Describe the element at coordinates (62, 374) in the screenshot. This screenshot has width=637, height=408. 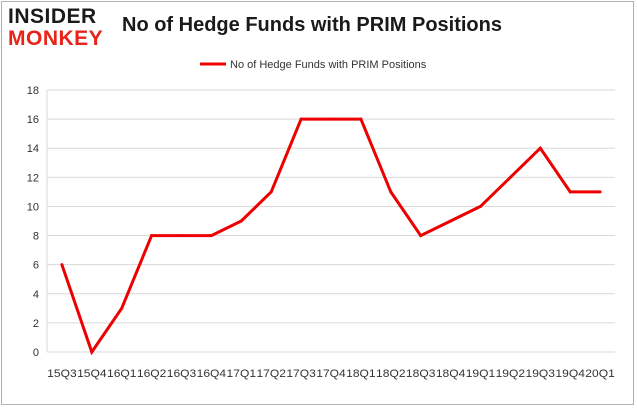
I see `x-tick-label: 15Q3` at that location.